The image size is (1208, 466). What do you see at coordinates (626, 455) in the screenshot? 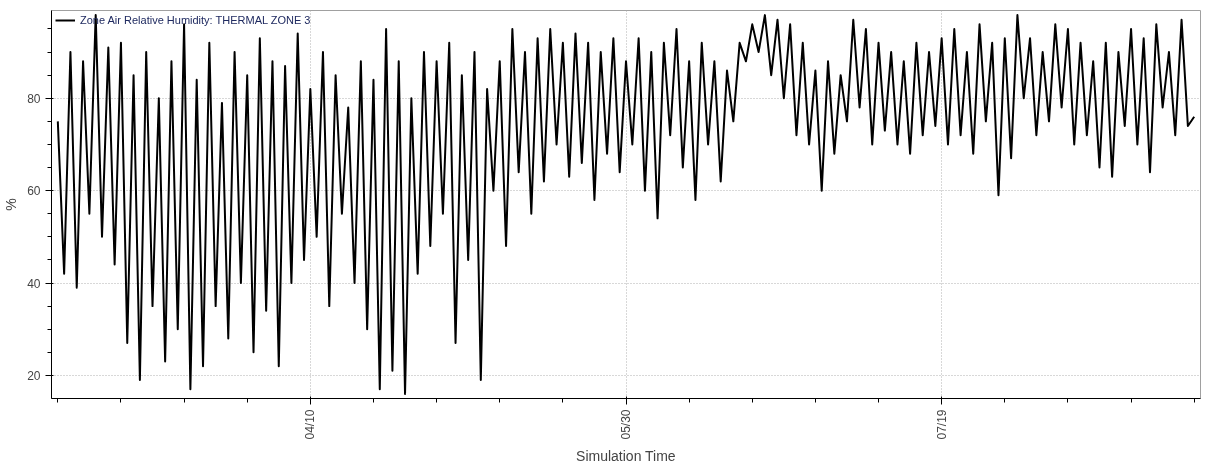
I see `x-axis-title: Simulation Time` at bounding box center [626, 455].